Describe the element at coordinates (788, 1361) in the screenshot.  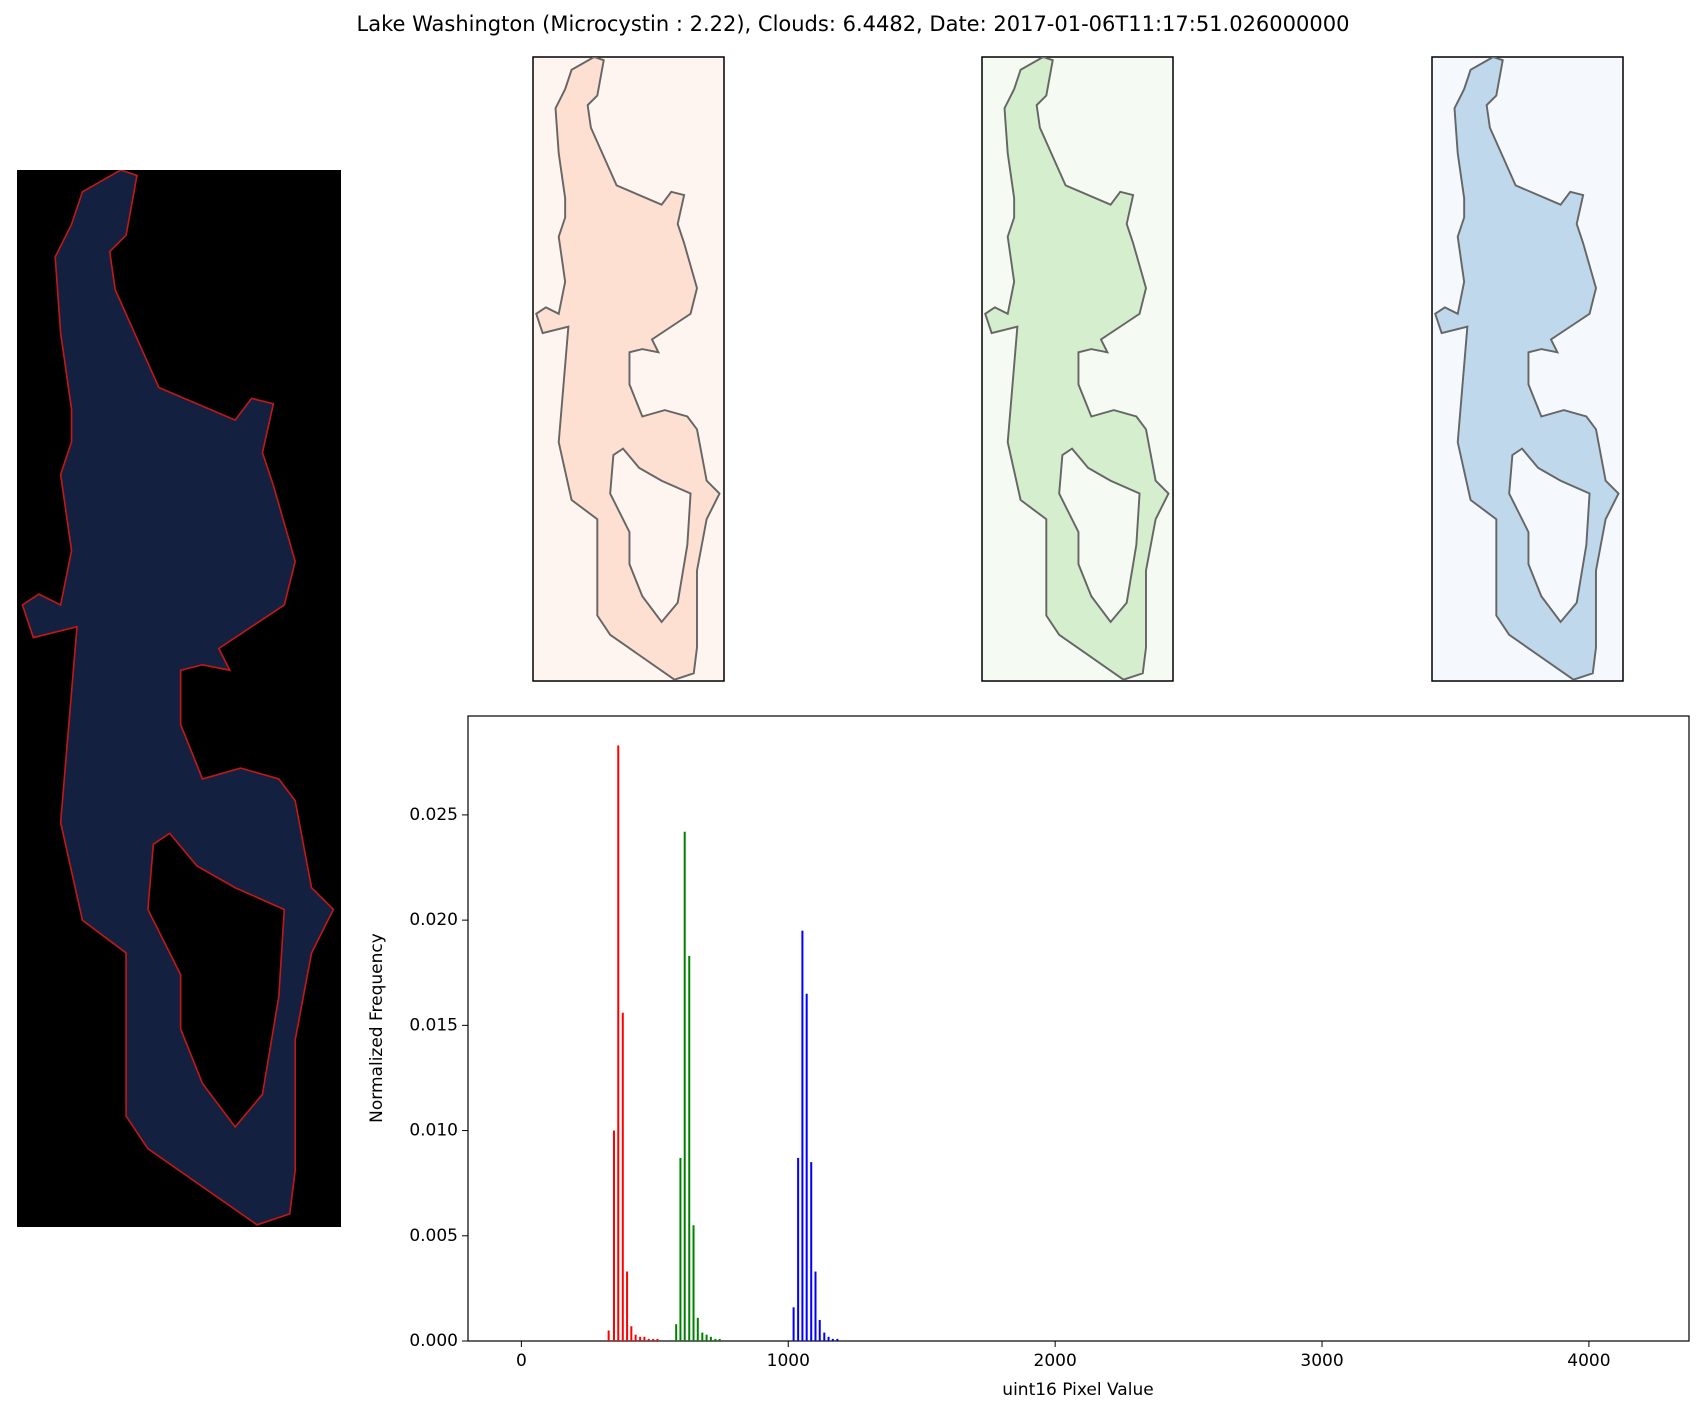
I see `x-tick-label: 1000` at that location.